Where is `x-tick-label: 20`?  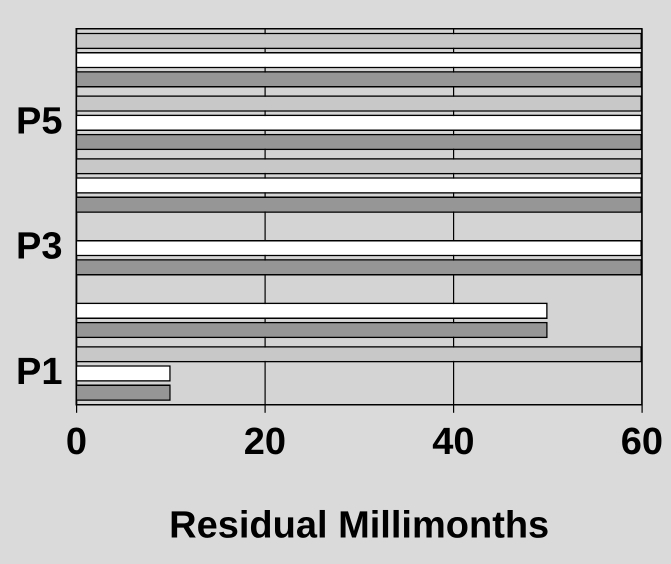
x-tick-label: 20 is located at coordinates (265, 442).